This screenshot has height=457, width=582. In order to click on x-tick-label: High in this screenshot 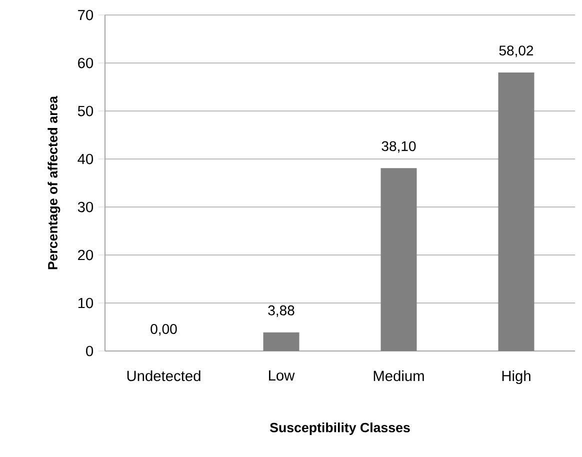, I will do `click(516, 377)`.